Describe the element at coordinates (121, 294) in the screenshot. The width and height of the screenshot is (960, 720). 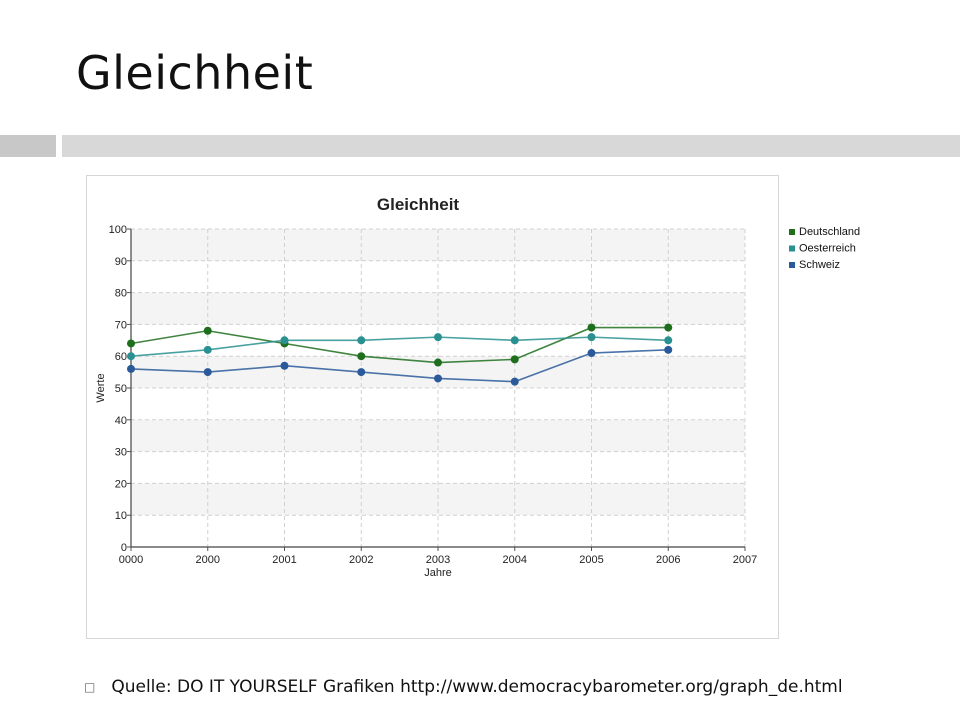
I see `y-tick-label: 80` at that location.